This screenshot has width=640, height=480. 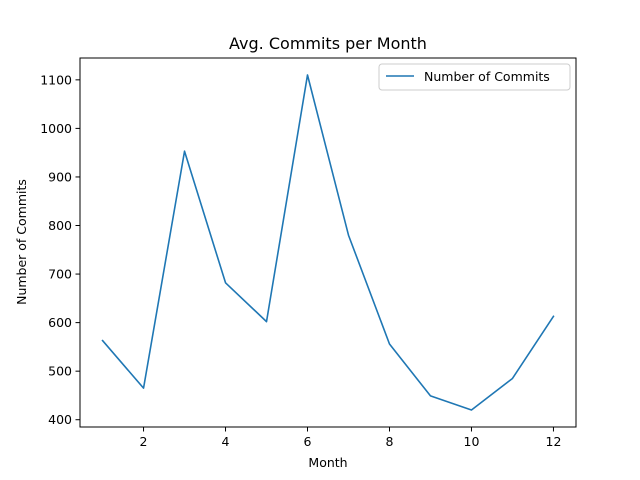 I want to click on y-tick-label: 600, so click(x=60, y=322).